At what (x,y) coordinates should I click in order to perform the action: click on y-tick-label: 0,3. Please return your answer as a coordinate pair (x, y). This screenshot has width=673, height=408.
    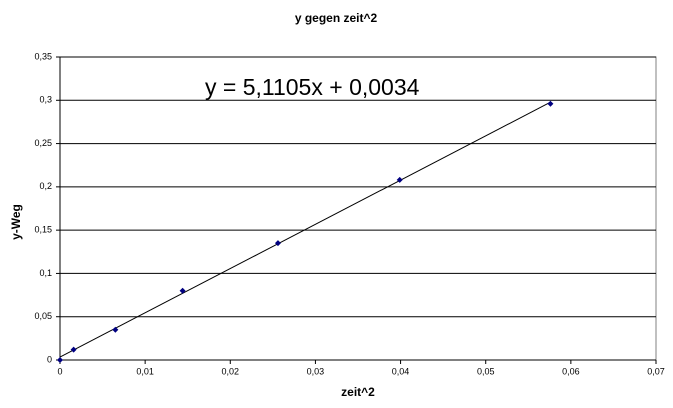
    Looking at the image, I should click on (45, 100).